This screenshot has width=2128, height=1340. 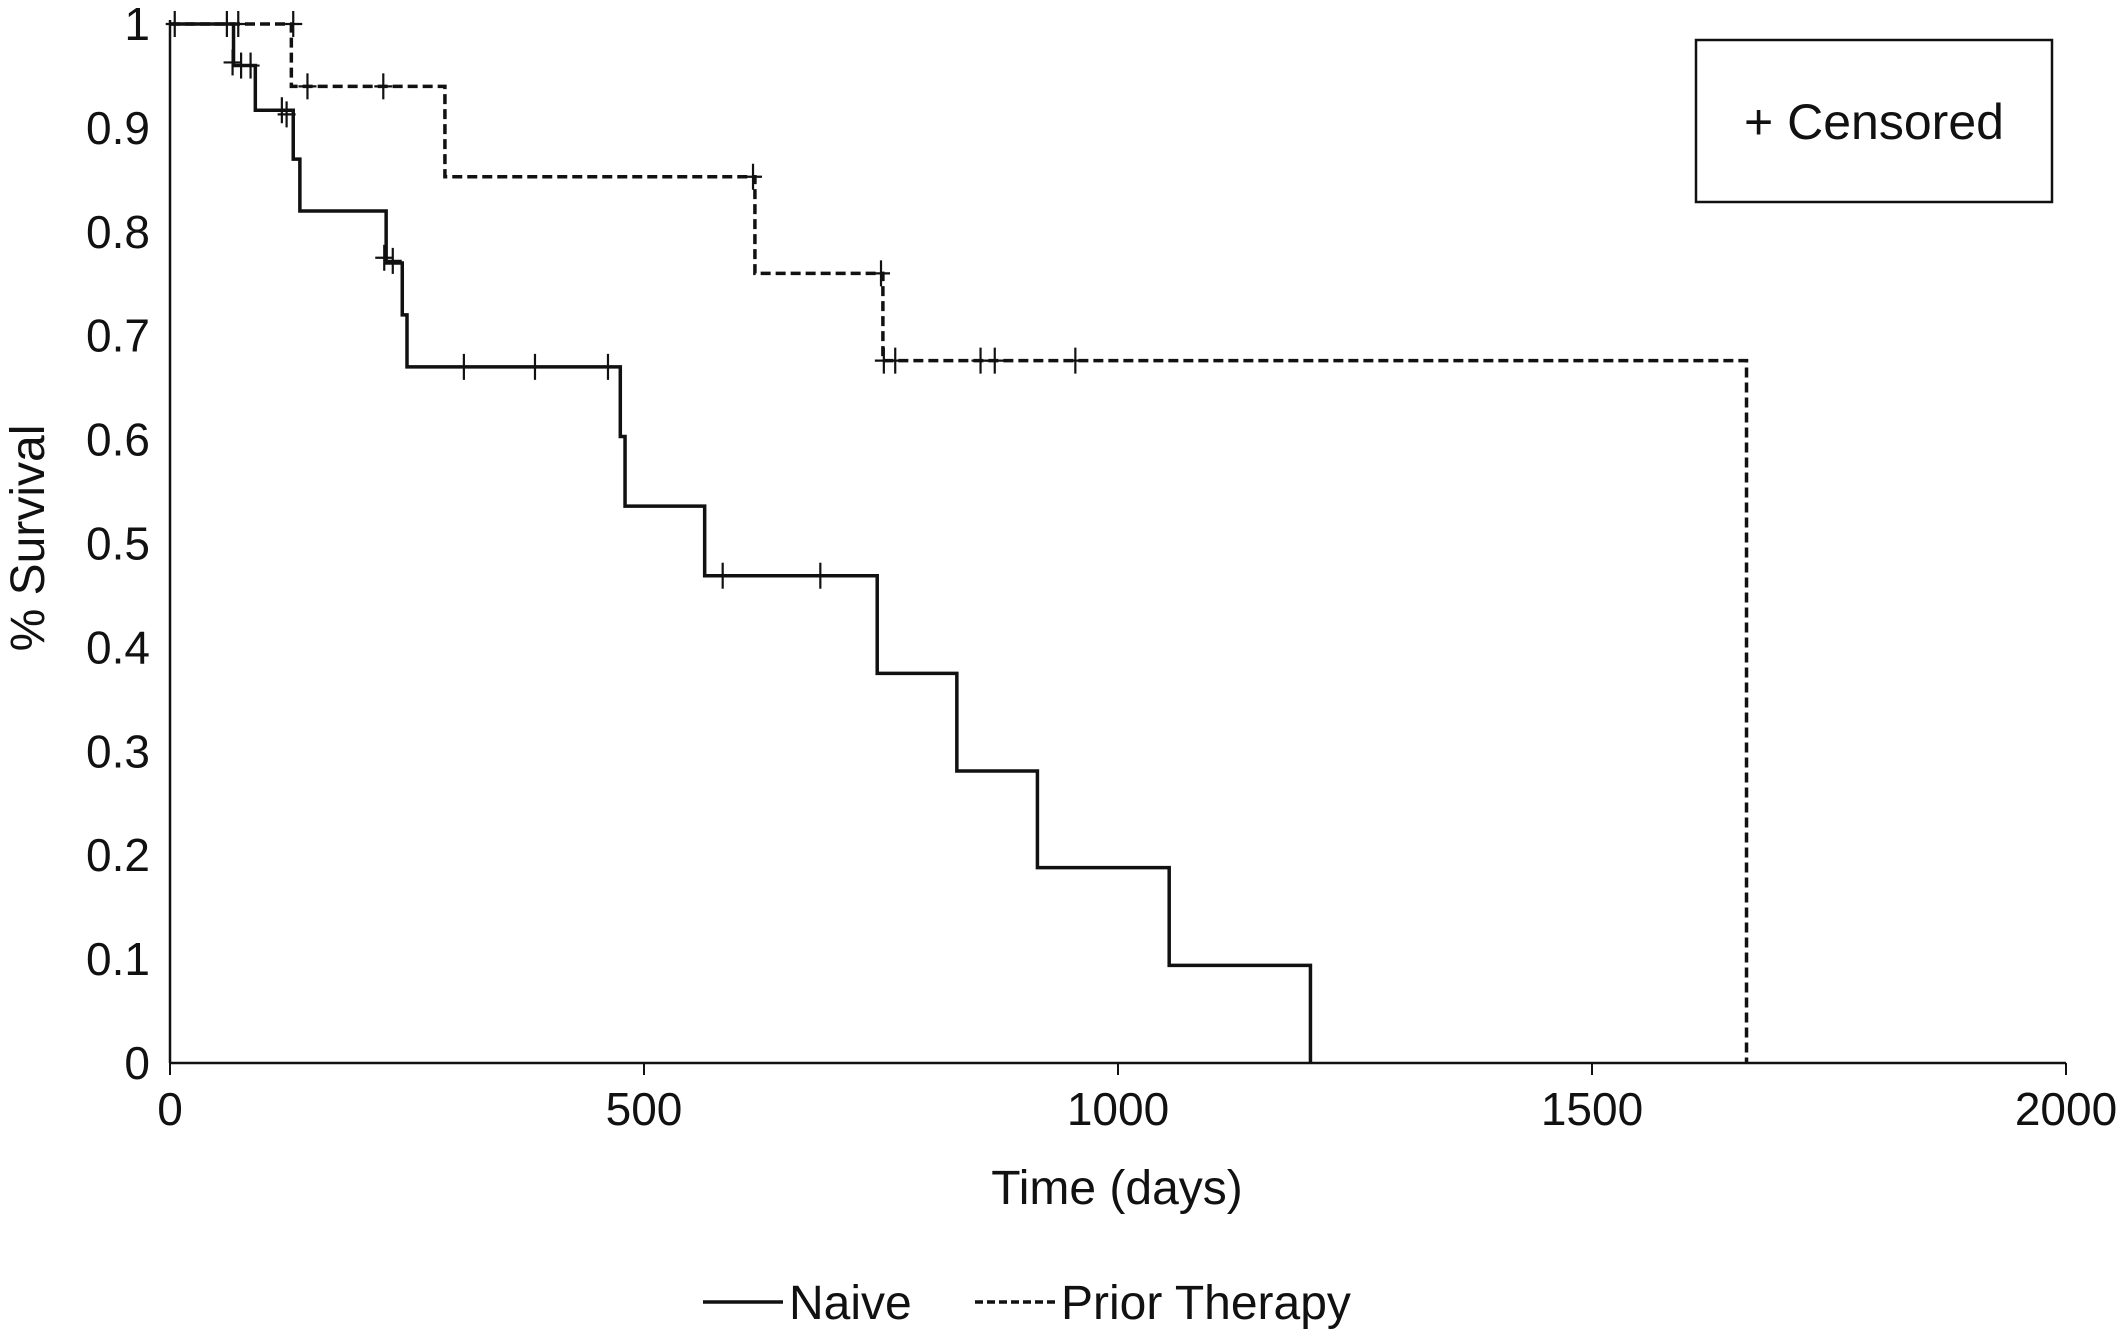 I want to click on x-tick-label: 0, so click(x=170, y=1109).